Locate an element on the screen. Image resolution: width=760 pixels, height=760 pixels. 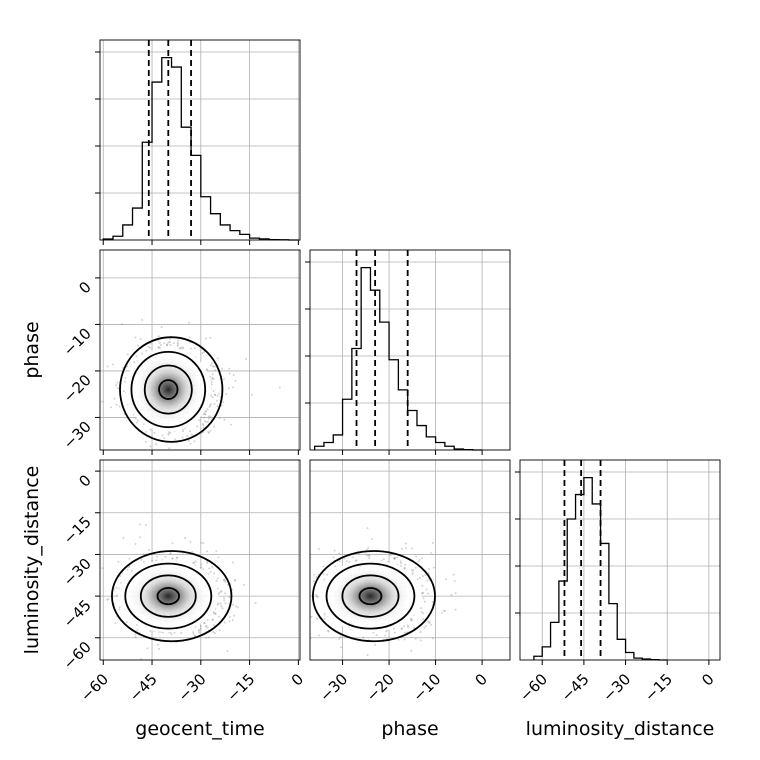
x-axis-label-geocent-time: geocent_time is located at coordinates (199, 729).